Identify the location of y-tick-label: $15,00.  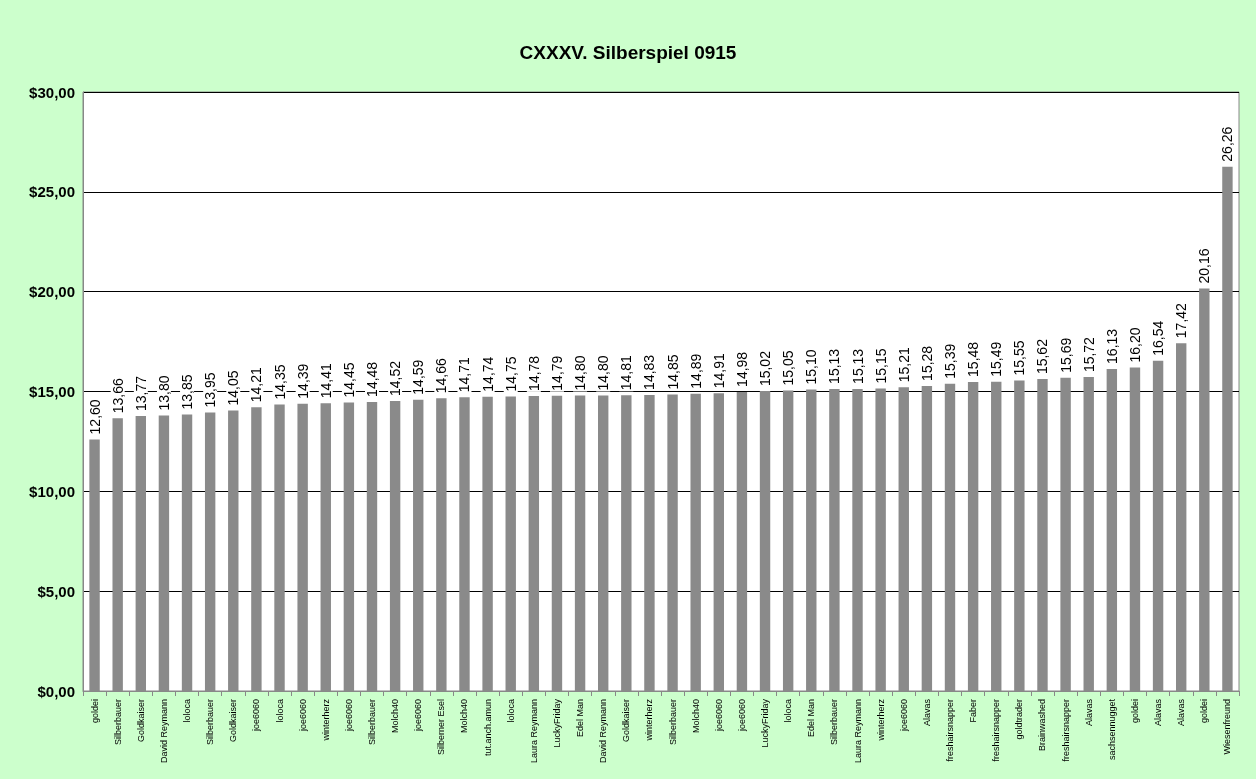
(52, 391).